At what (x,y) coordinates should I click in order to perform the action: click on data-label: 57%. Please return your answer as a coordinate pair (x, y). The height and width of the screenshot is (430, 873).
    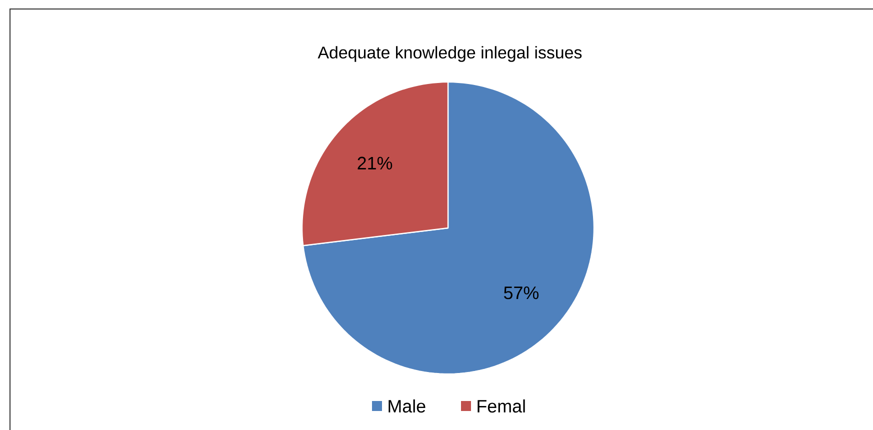
    Looking at the image, I should click on (521, 293).